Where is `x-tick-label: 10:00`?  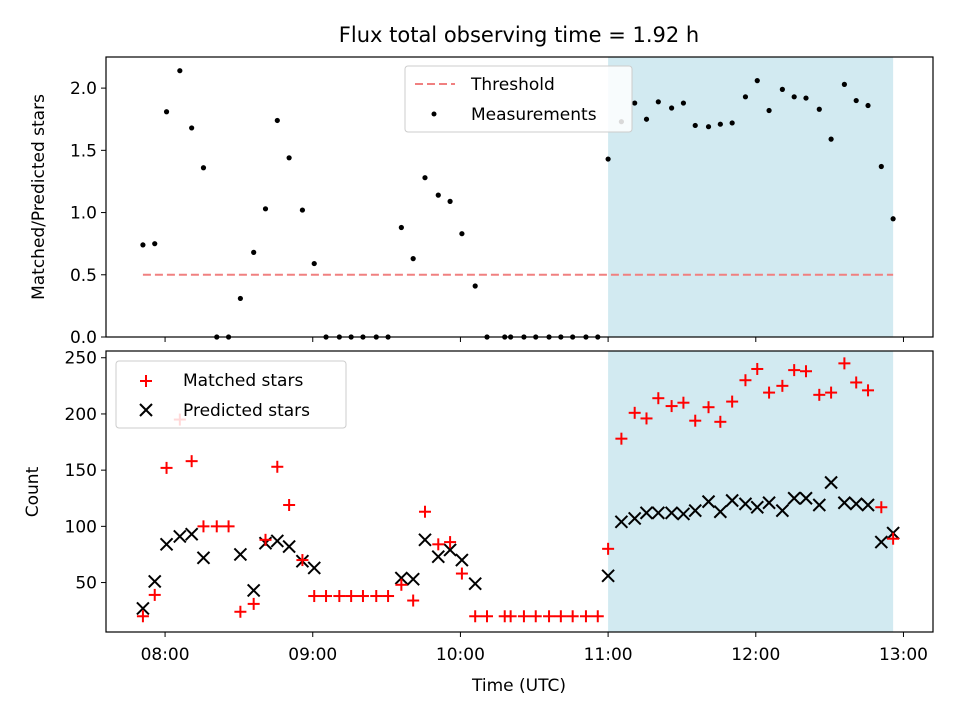
x-tick-label: 10:00 is located at coordinates (460, 655).